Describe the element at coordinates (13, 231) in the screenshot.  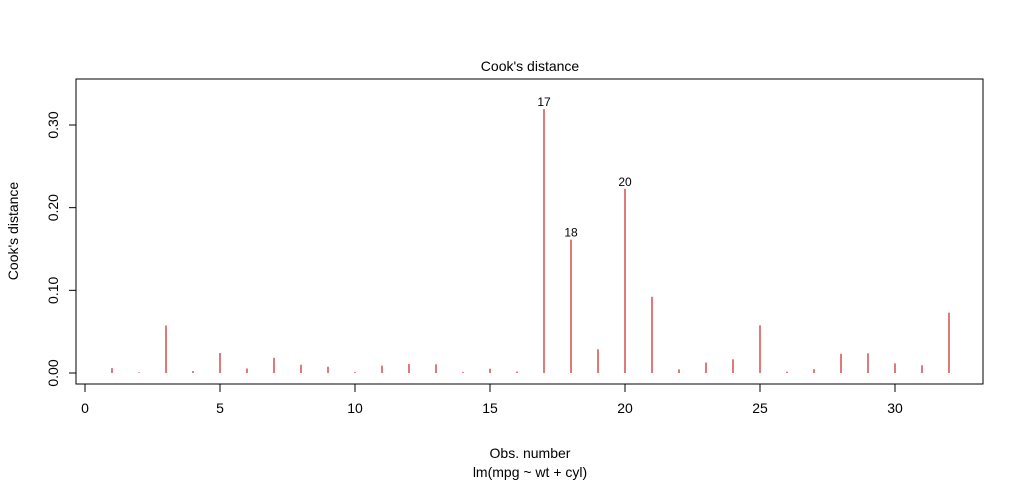
I see `y-axis-label: Cook's distance` at that location.